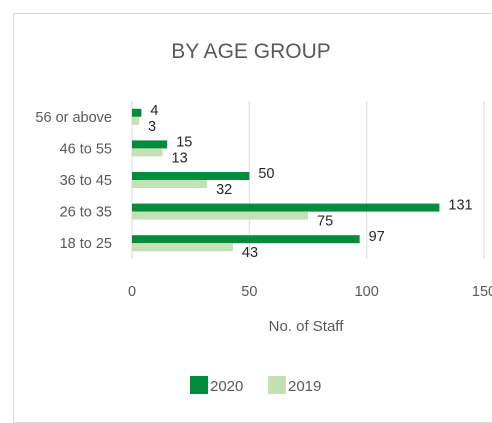 Image resolution: width=492 pixels, height=423 pixels. What do you see at coordinates (367, 292) in the screenshot?
I see `x-tick-label: 100` at bounding box center [367, 292].